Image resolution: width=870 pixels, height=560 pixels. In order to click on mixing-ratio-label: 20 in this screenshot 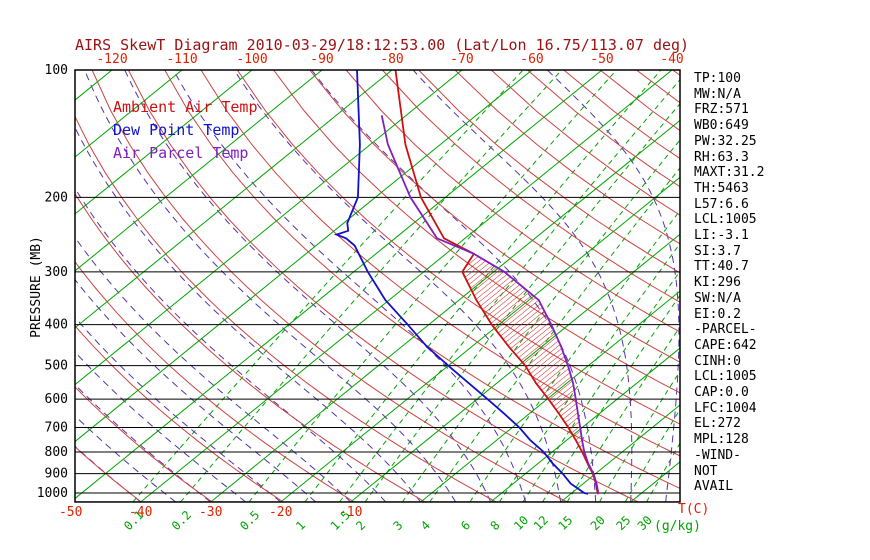, I will do `click(598, 523)`.